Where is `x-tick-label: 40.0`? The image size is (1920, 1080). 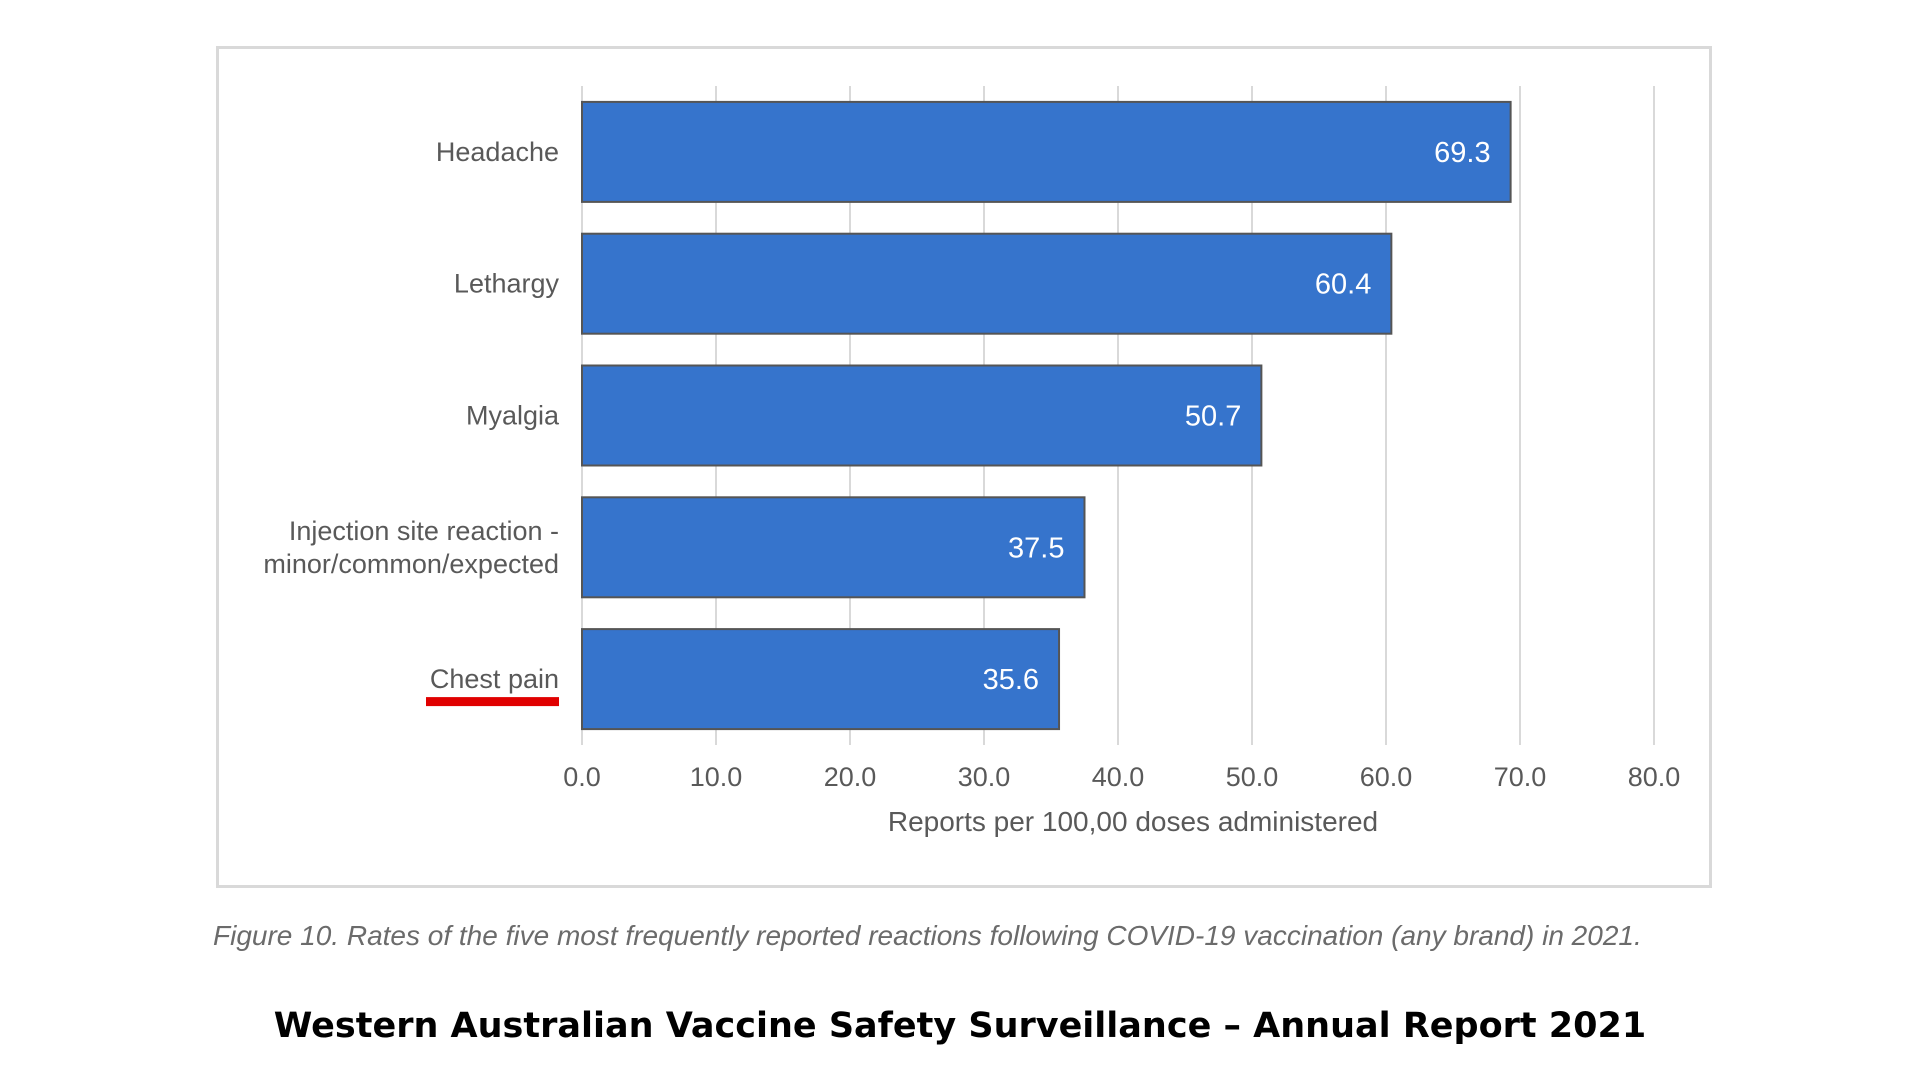
x-tick-label: 40.0 is located at coordinates (1118, 777).